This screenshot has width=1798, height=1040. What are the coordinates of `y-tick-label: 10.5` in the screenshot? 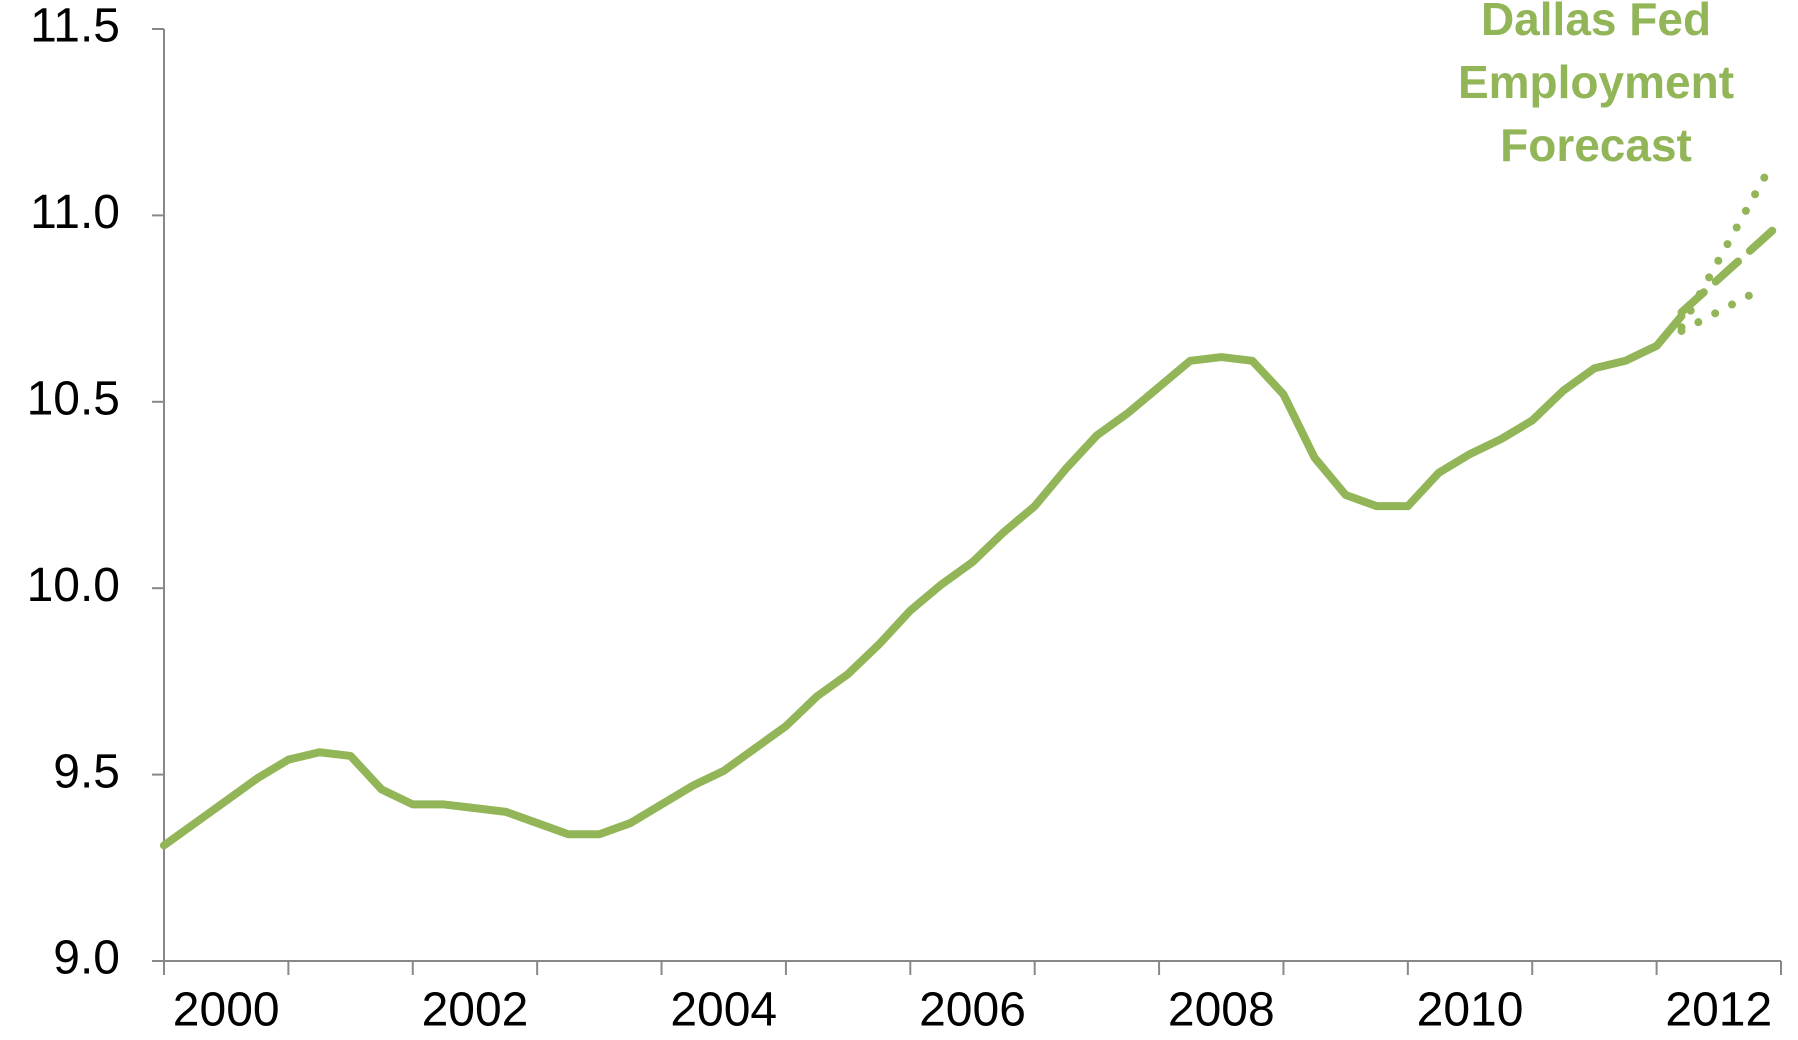 It's located at (73, 398).